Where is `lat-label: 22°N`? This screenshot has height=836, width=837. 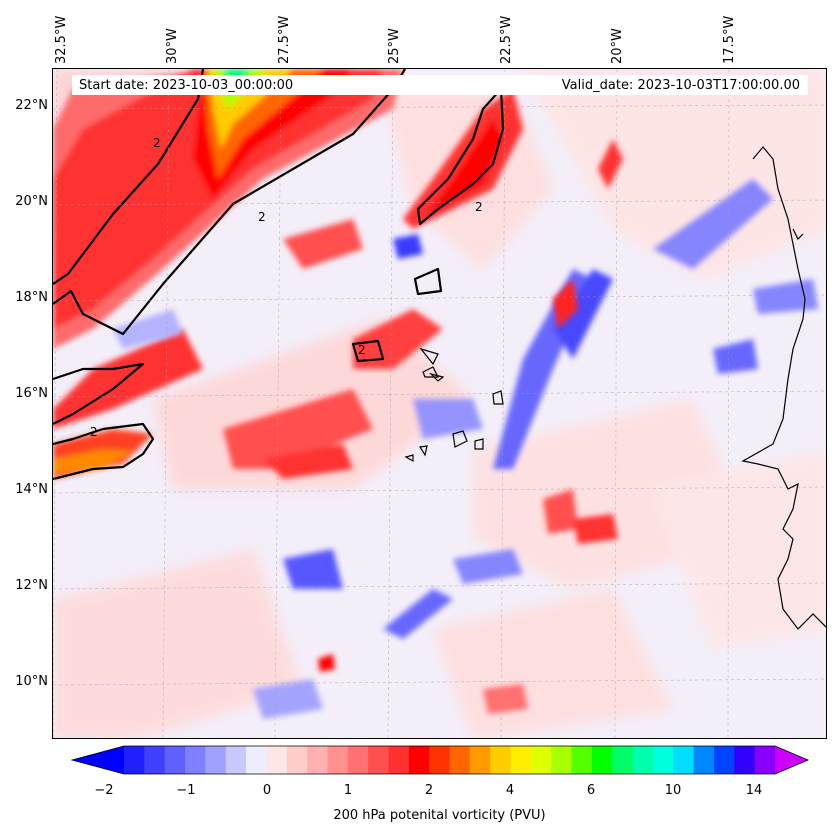
lat-label: 22°N is located at coordinates (31, 105).